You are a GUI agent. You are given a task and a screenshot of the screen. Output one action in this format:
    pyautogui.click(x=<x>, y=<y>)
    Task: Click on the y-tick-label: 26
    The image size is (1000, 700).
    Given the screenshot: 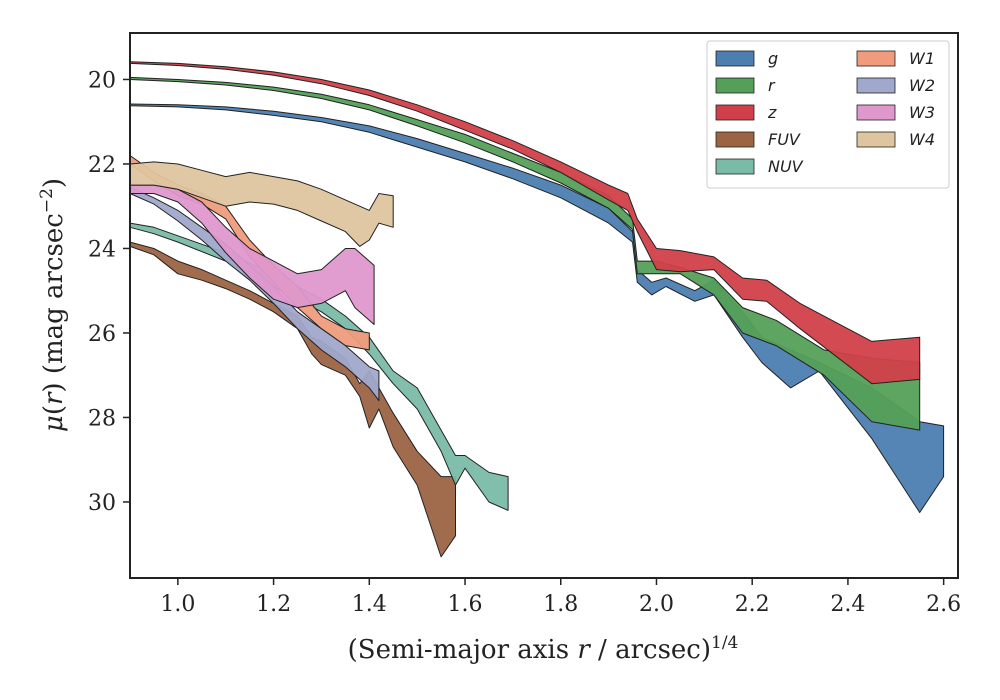 What is the action you would take?
    pyautogui.click(x=102, y=334)
    